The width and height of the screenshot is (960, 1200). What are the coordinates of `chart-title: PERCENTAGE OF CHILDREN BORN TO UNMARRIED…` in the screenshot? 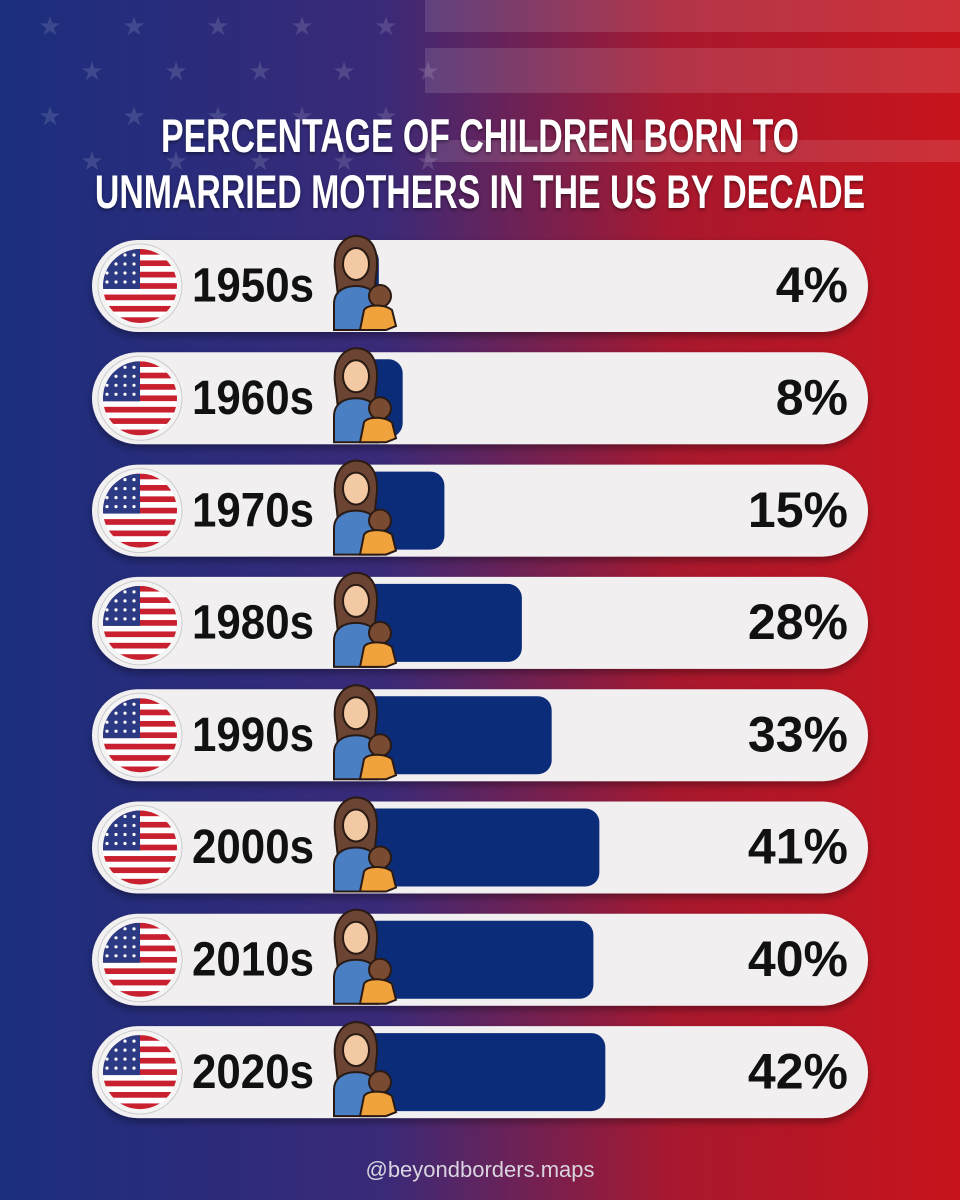 It's located at (480, 163).